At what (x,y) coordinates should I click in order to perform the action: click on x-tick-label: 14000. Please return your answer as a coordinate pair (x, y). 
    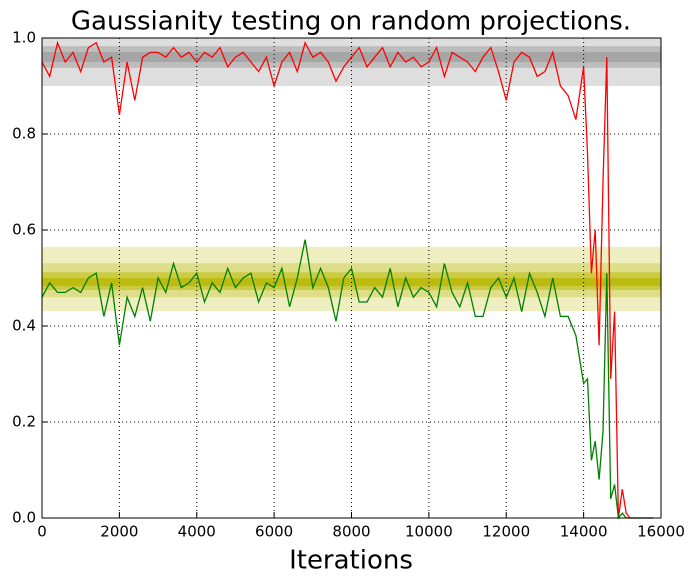
    Looking at the image, I should click on (584, 532).